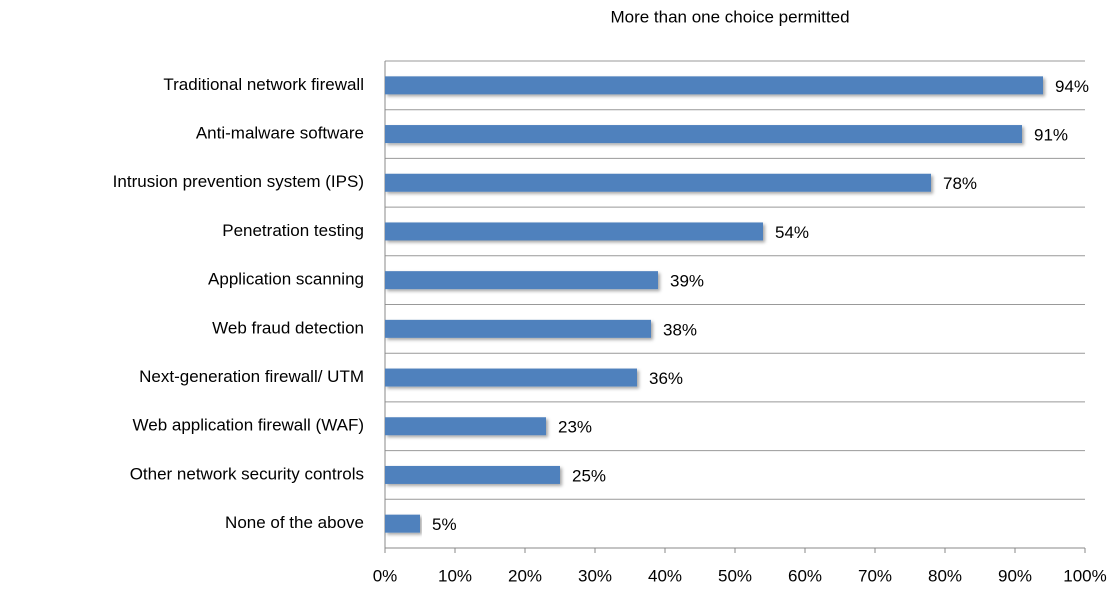 This screenshot has height=590, width=1120. What do you see at coordinates (444, 524) in the screenshot?
I see `value-label: 5%` at bounding box center [444, 524].